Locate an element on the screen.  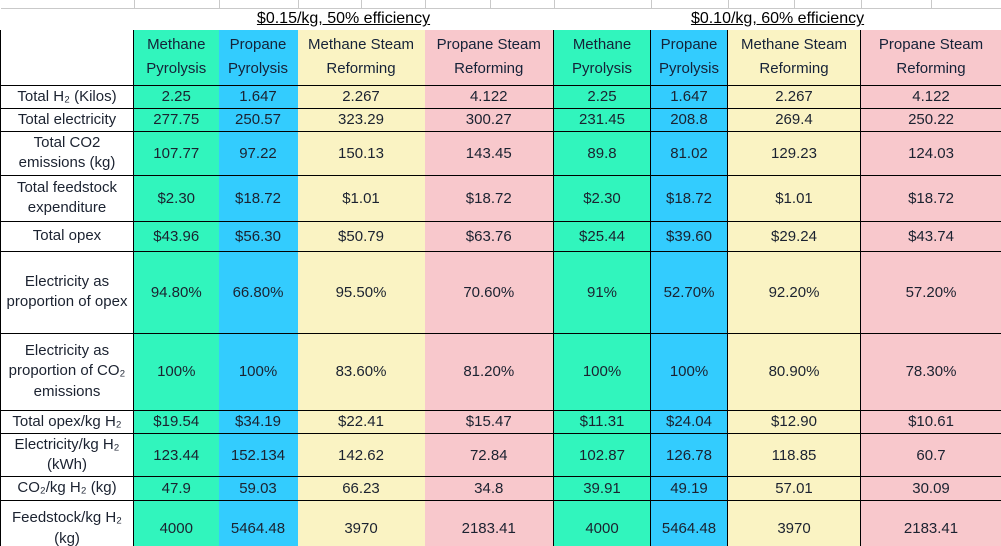
cell: 89.8 is located at coordinates (602, 153).